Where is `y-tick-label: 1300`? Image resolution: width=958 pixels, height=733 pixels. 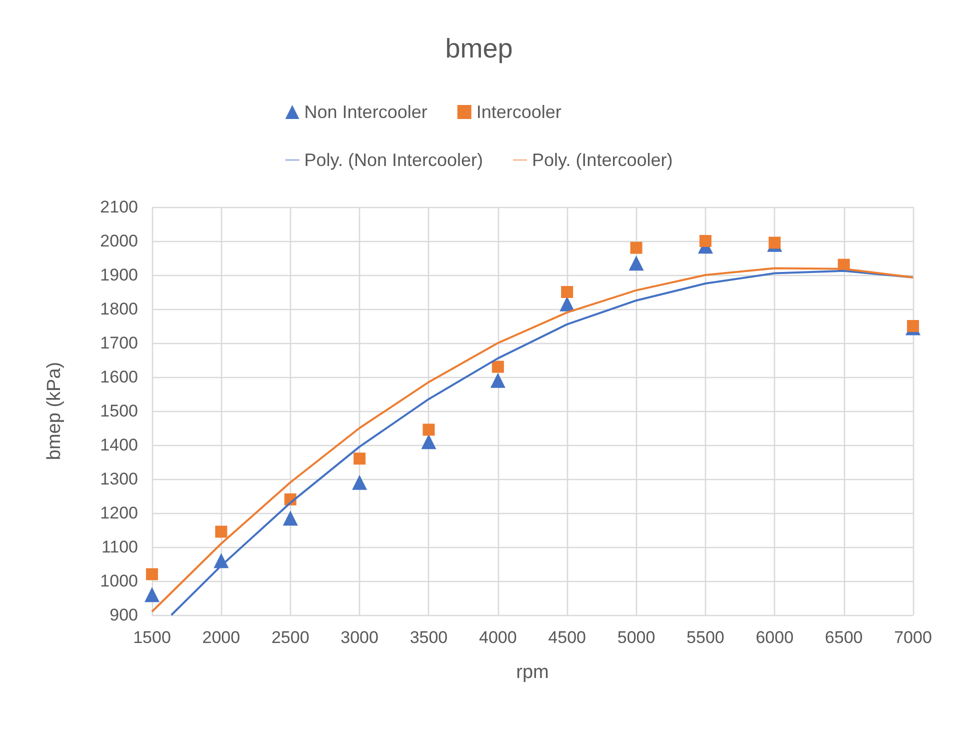 y-tick-label: 1300 is located at coordinates (119, 479).